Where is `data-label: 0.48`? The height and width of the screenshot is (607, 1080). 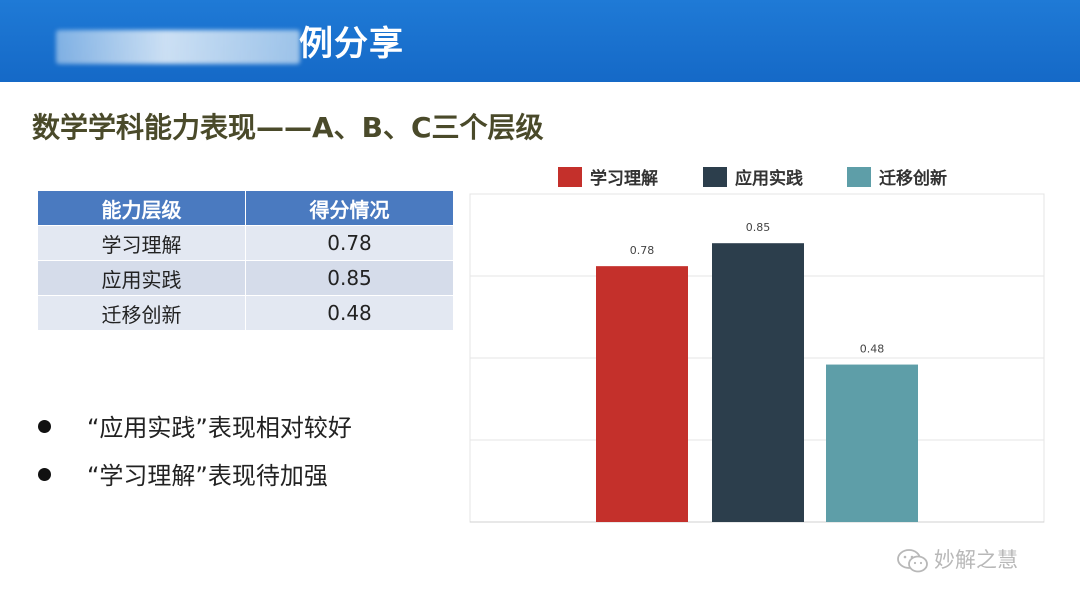 data-label: 0.48 is located at coordinates (872, 349).